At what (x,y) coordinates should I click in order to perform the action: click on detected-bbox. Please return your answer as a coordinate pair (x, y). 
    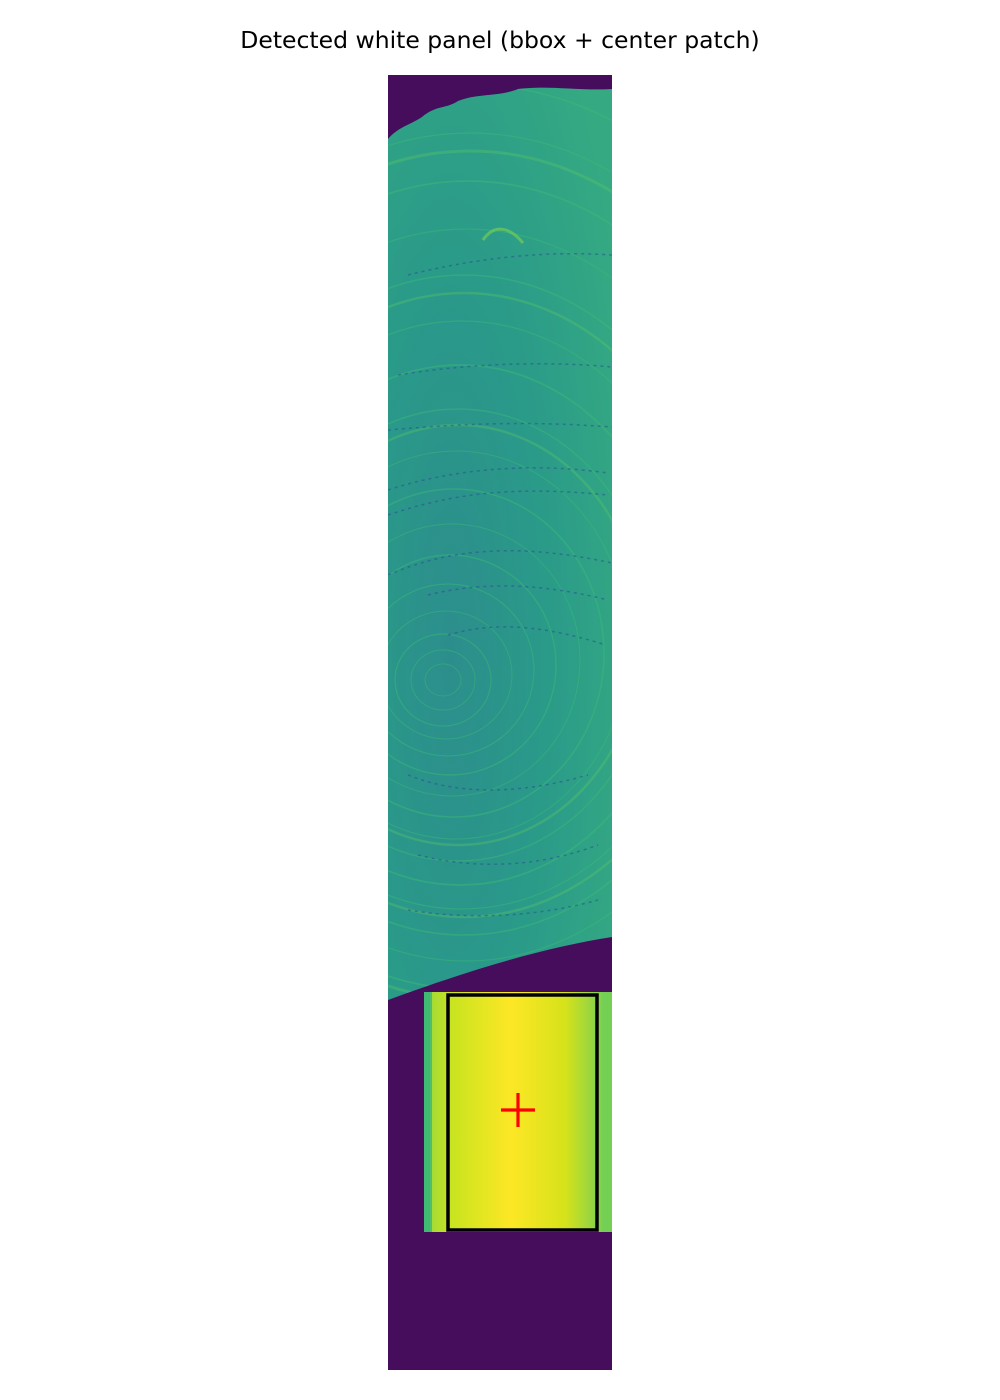
    Looking at the image, I should click on (522, 1112).